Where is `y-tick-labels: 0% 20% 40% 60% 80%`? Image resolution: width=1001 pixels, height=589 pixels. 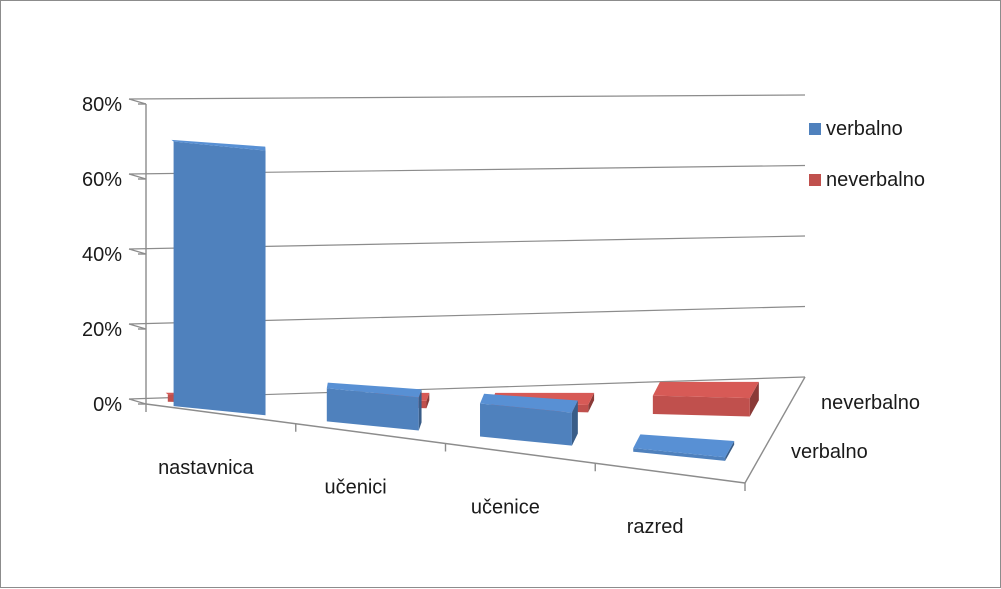
y-tick-labels: 0% 20% 40% 60% 80% is located at coordinates (102, 255).